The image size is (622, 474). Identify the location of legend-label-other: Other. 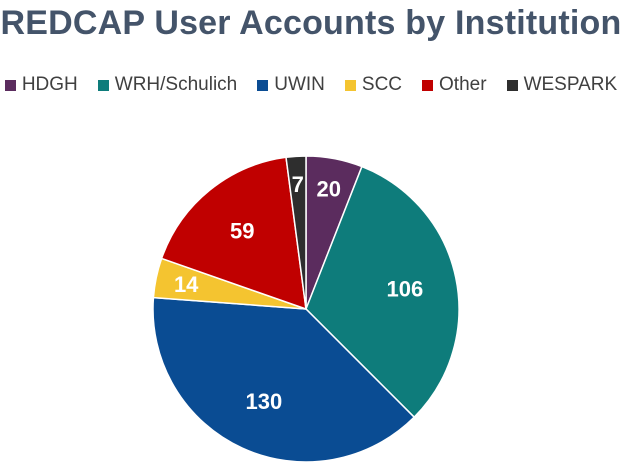
(463, 84).